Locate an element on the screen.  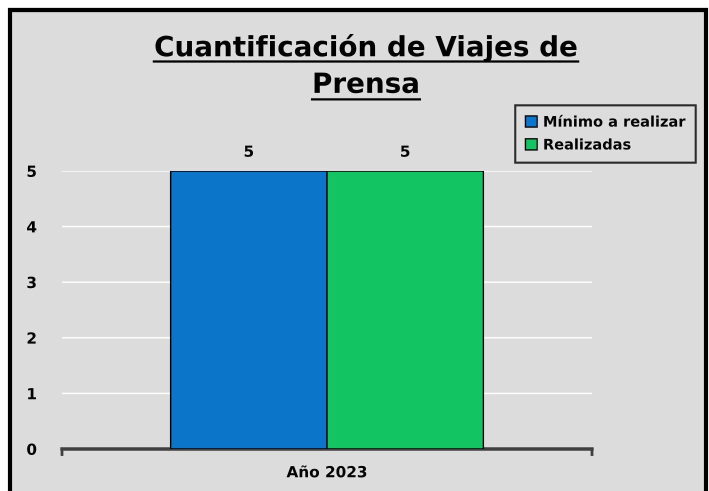
y-tick-label: 4 is located at coordinates (31, 226).